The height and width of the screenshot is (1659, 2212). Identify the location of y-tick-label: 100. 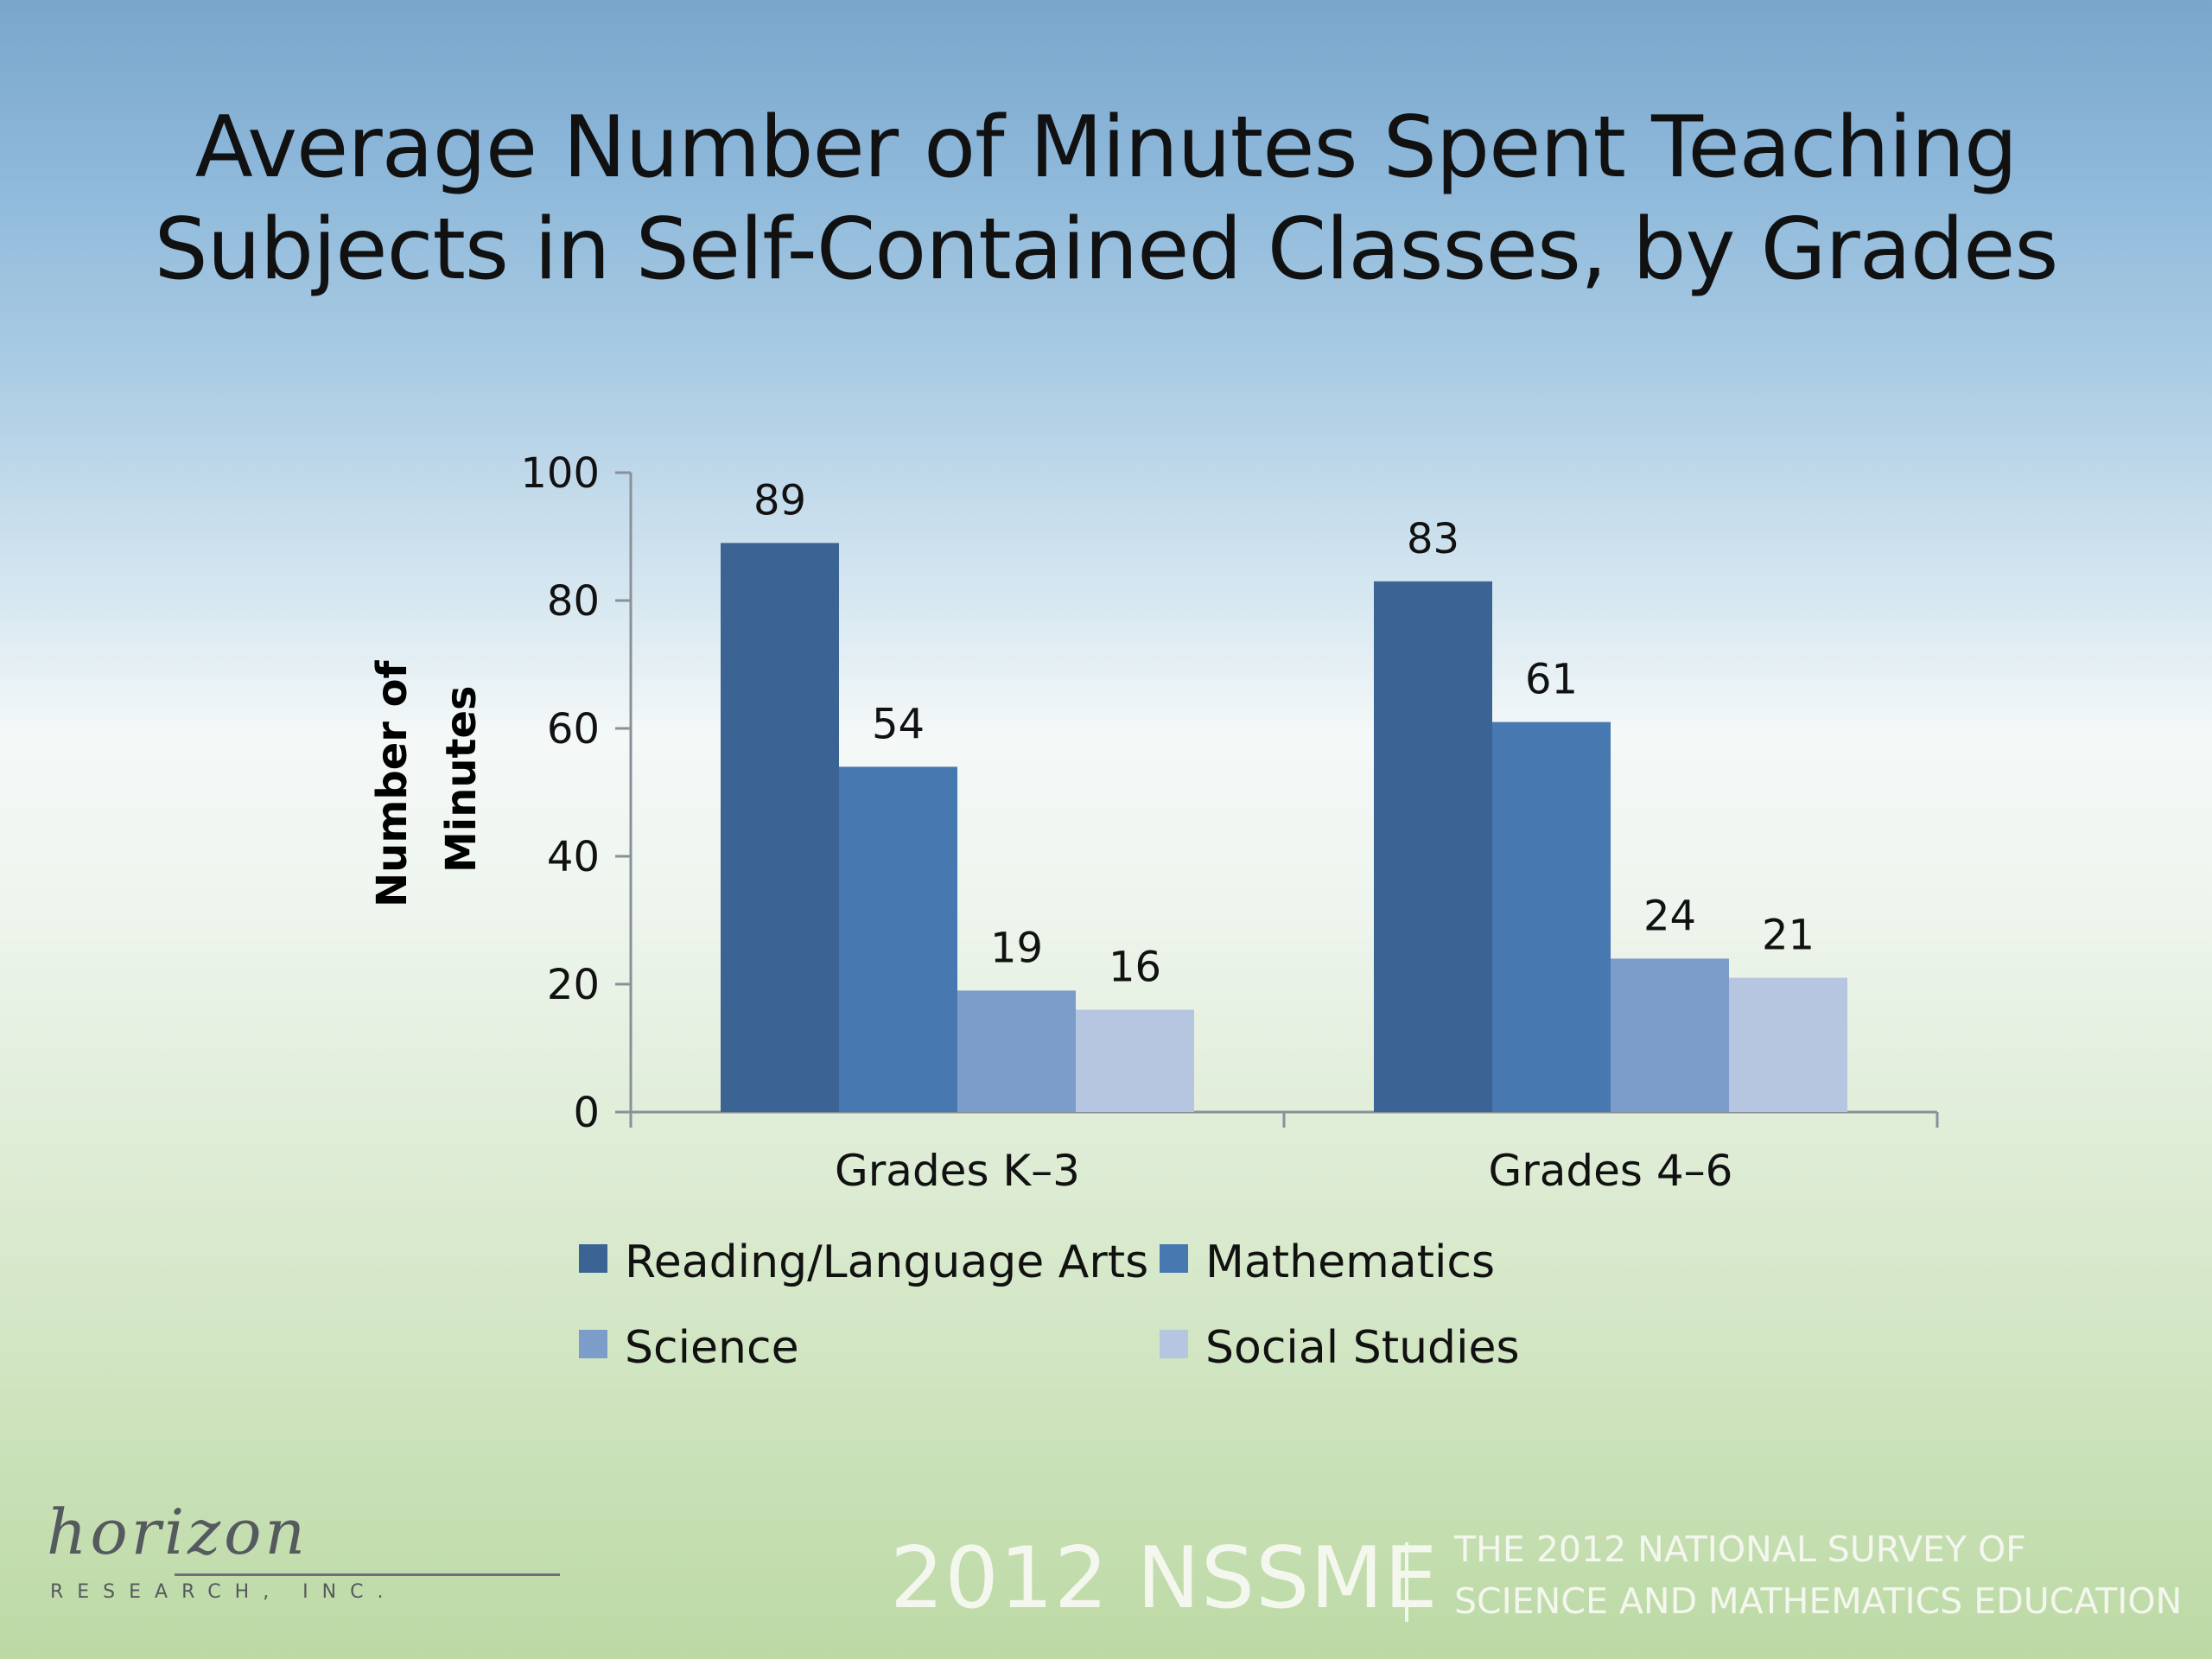
(560, 473).